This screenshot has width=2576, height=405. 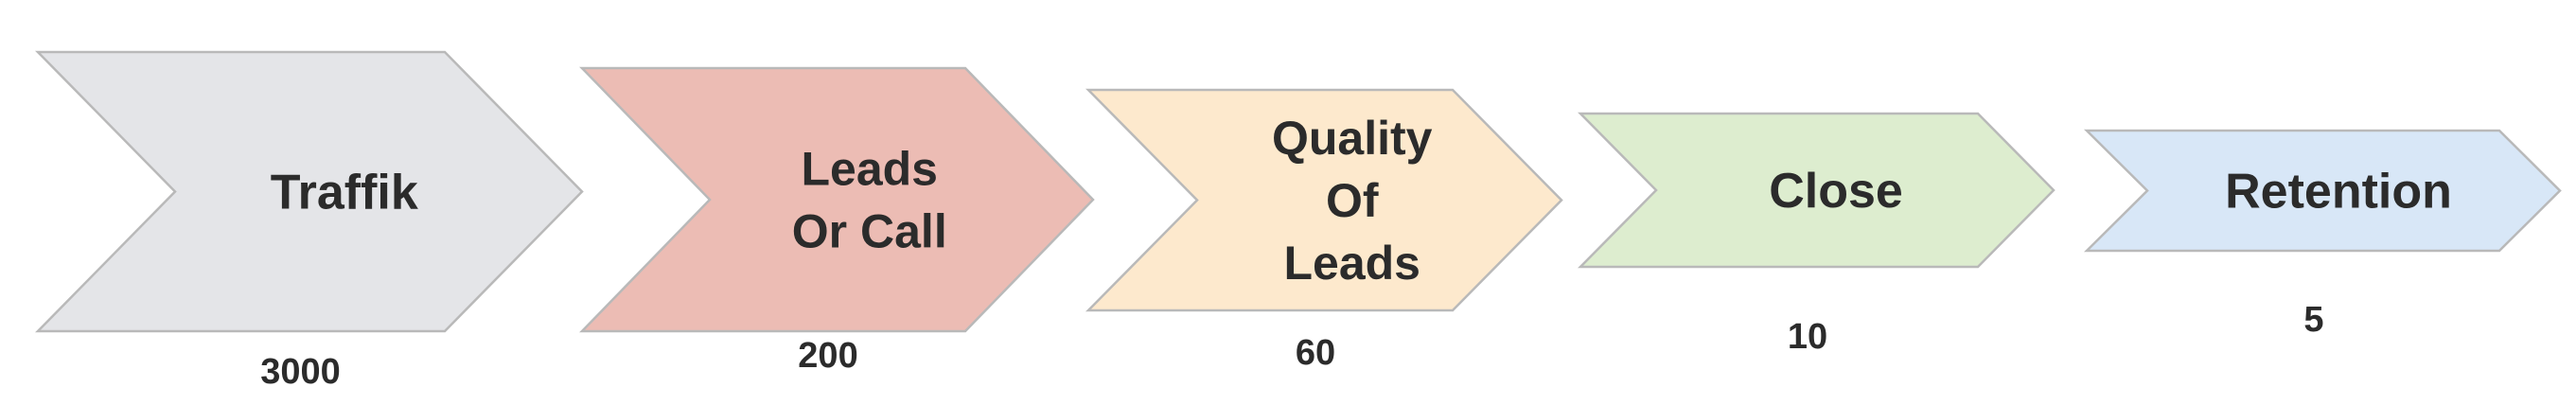 I want to click on funnel-step-value: 3000, so click(x=300, y=372).